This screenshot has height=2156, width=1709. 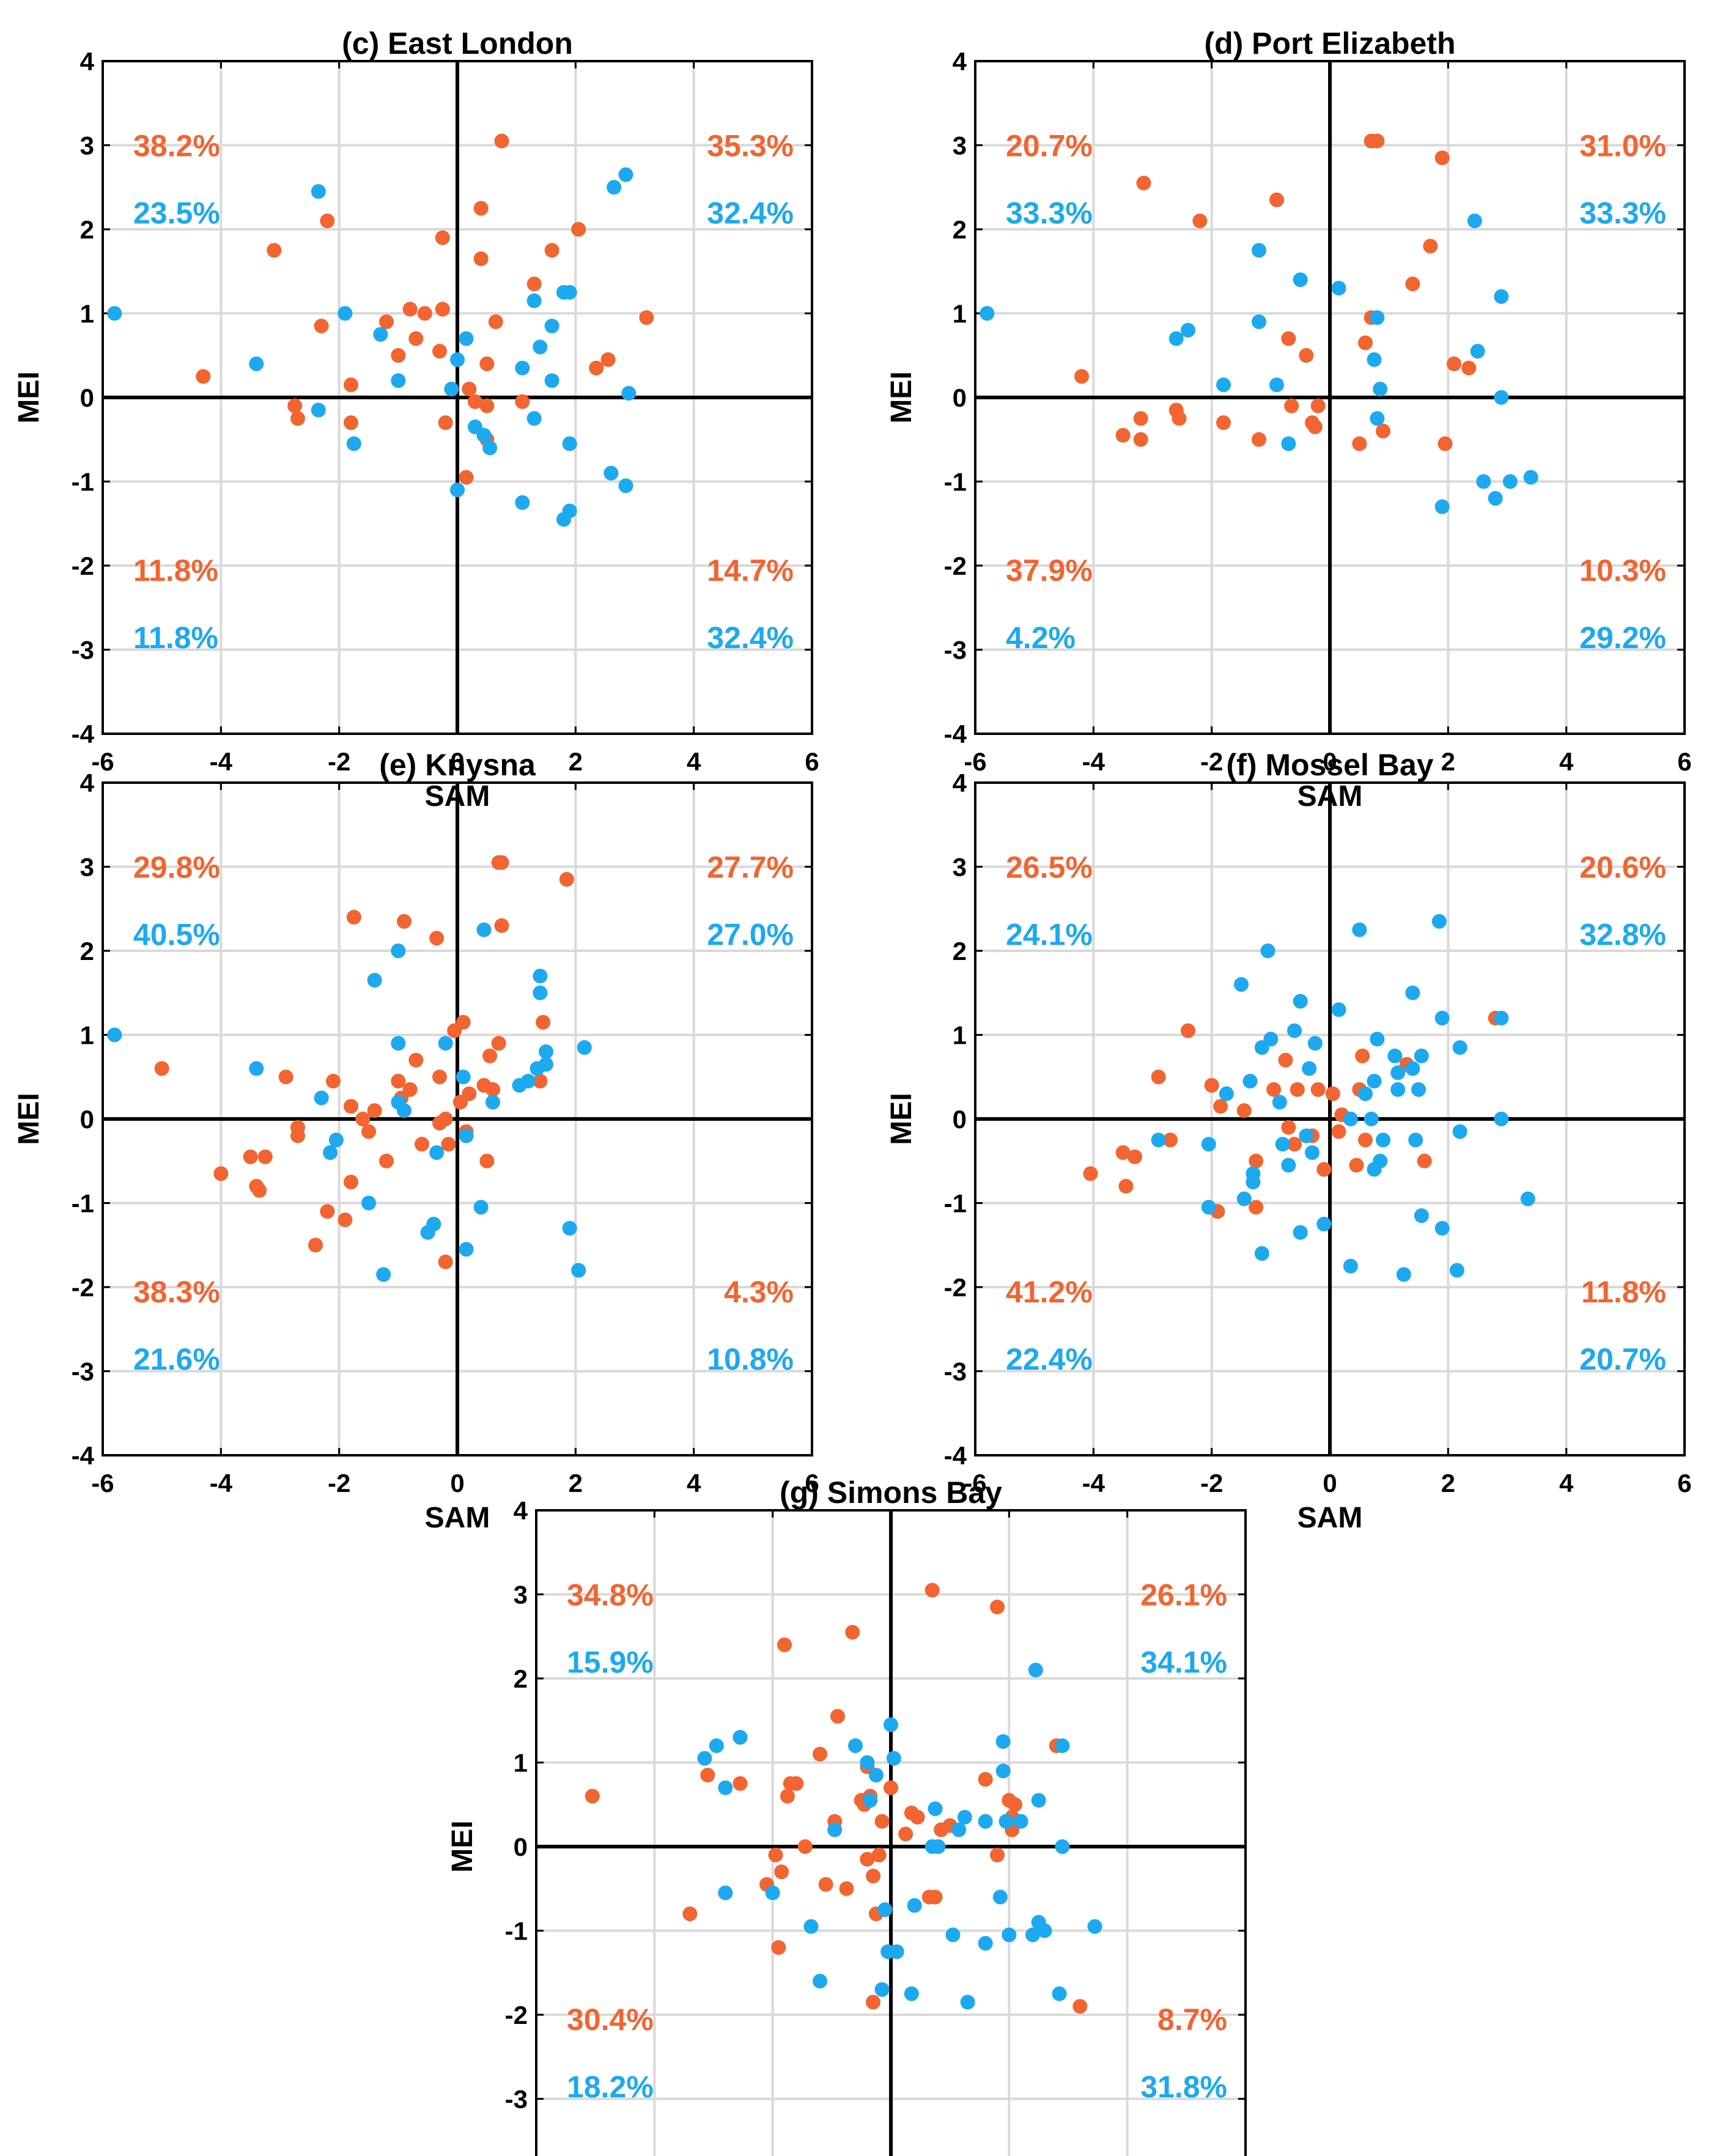 I want to click on y-axis-label: MEI, so click(x=29, y=1119).